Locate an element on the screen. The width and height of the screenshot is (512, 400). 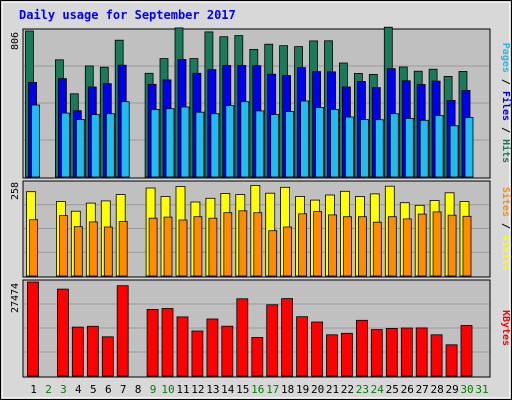
x-tick-label: 27 is located at coordinates (422, 389).